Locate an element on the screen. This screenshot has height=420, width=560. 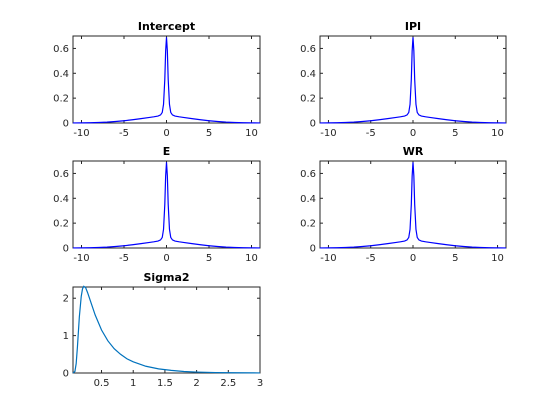
x-tick-label: 1 is located at coordinates (133, 383).